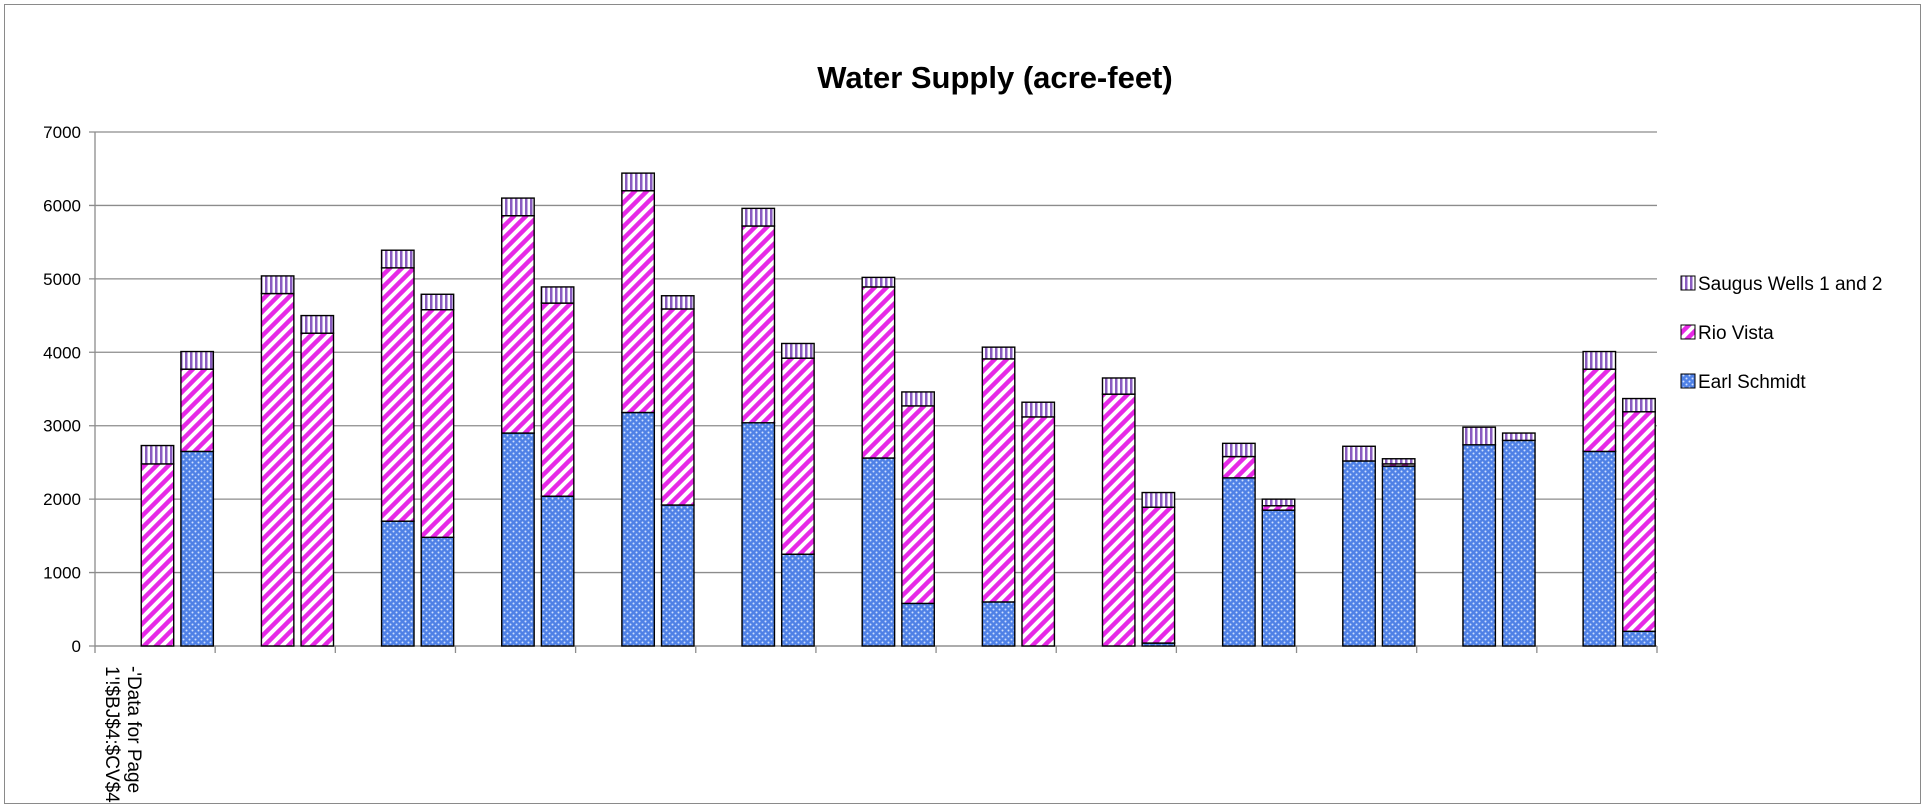 This screenshot has height=805, width=1925. I want to click on y-tick-label: 0, so click(76, 646).